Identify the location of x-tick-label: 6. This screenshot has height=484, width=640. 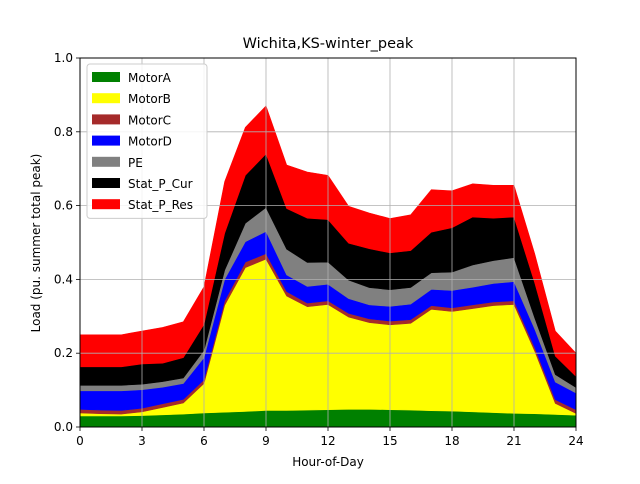
(204, 441).